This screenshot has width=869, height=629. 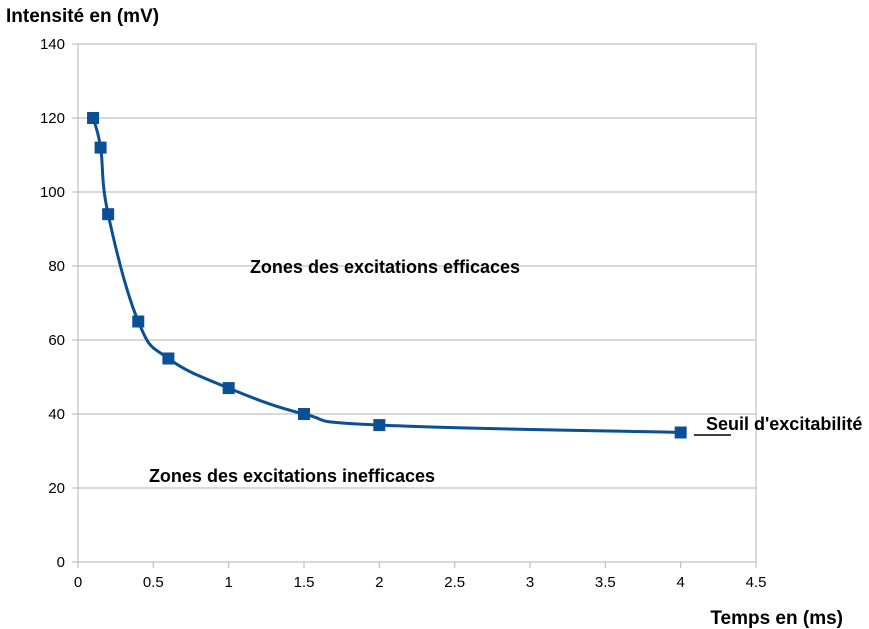 I want to click on x-axis-title: Temps en (ms), so click(x=776, y=618).